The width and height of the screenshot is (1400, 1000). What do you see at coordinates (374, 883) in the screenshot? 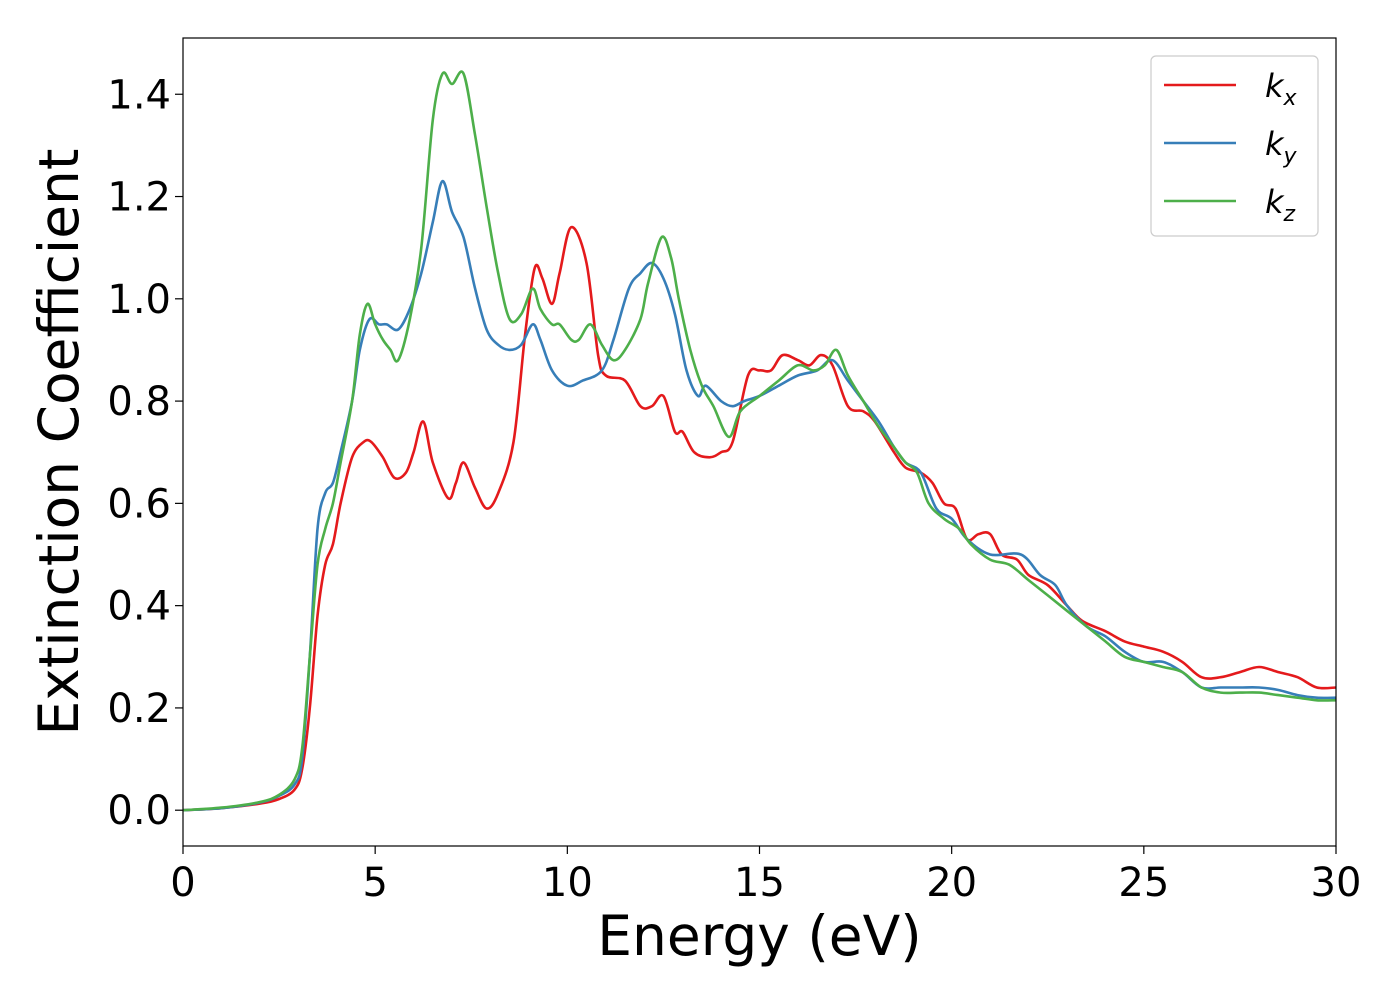
I see `x-tick-label: 5` at bounding box center [374, 883].